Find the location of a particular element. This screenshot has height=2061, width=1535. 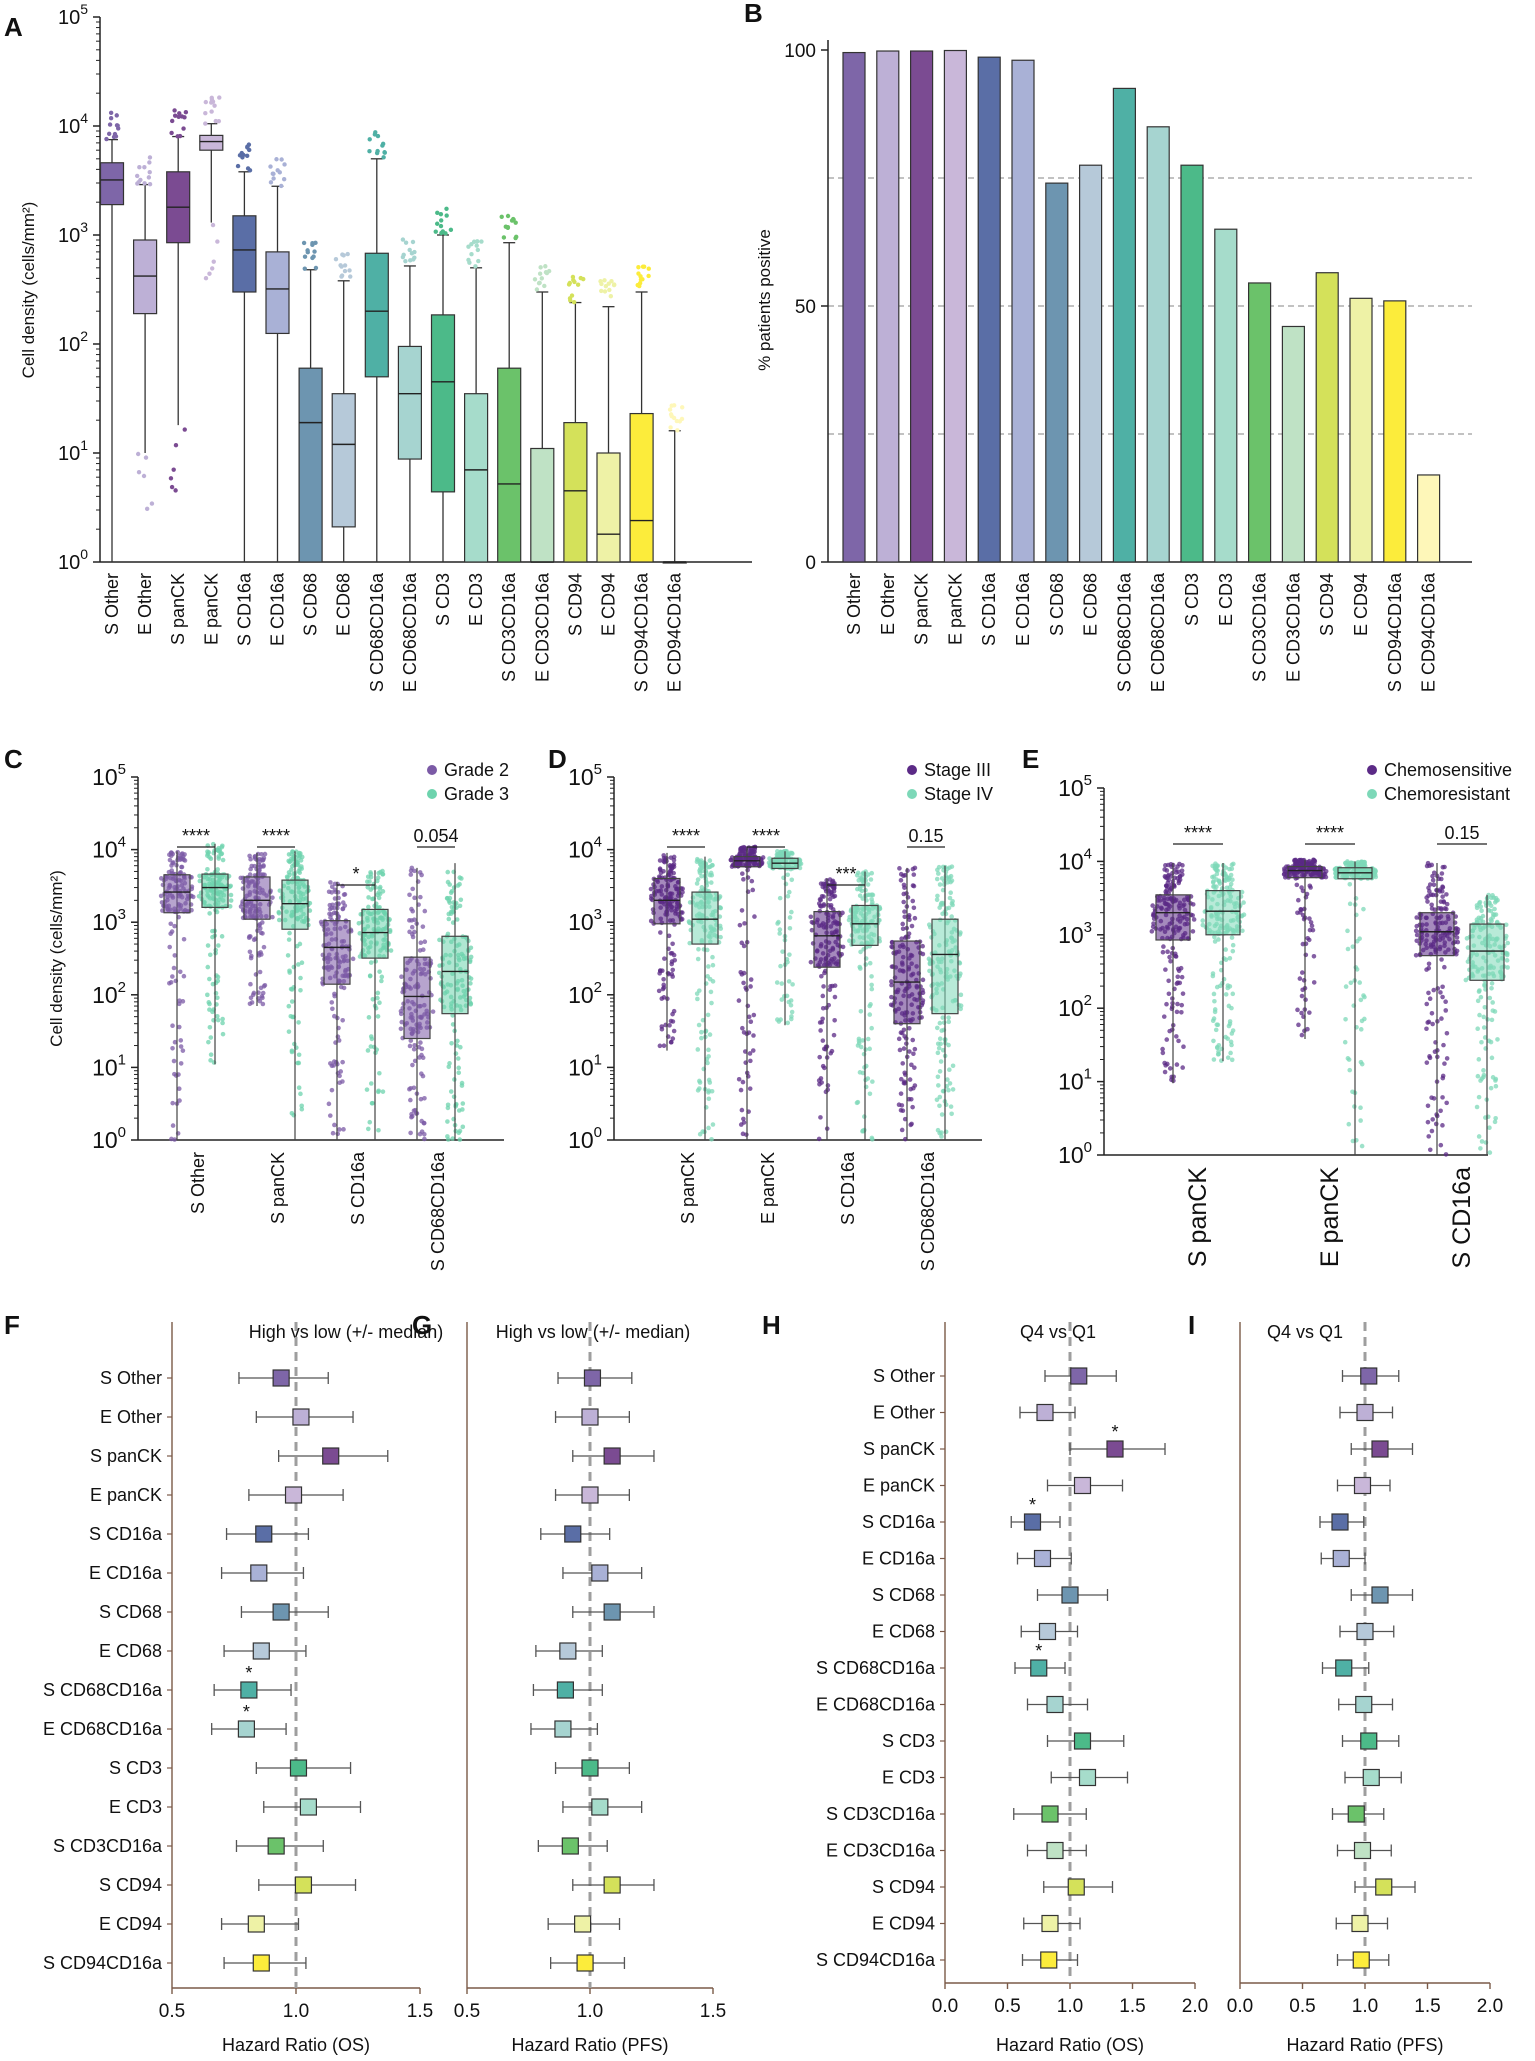

significance-label: **** is located at coordinates (196, 836).